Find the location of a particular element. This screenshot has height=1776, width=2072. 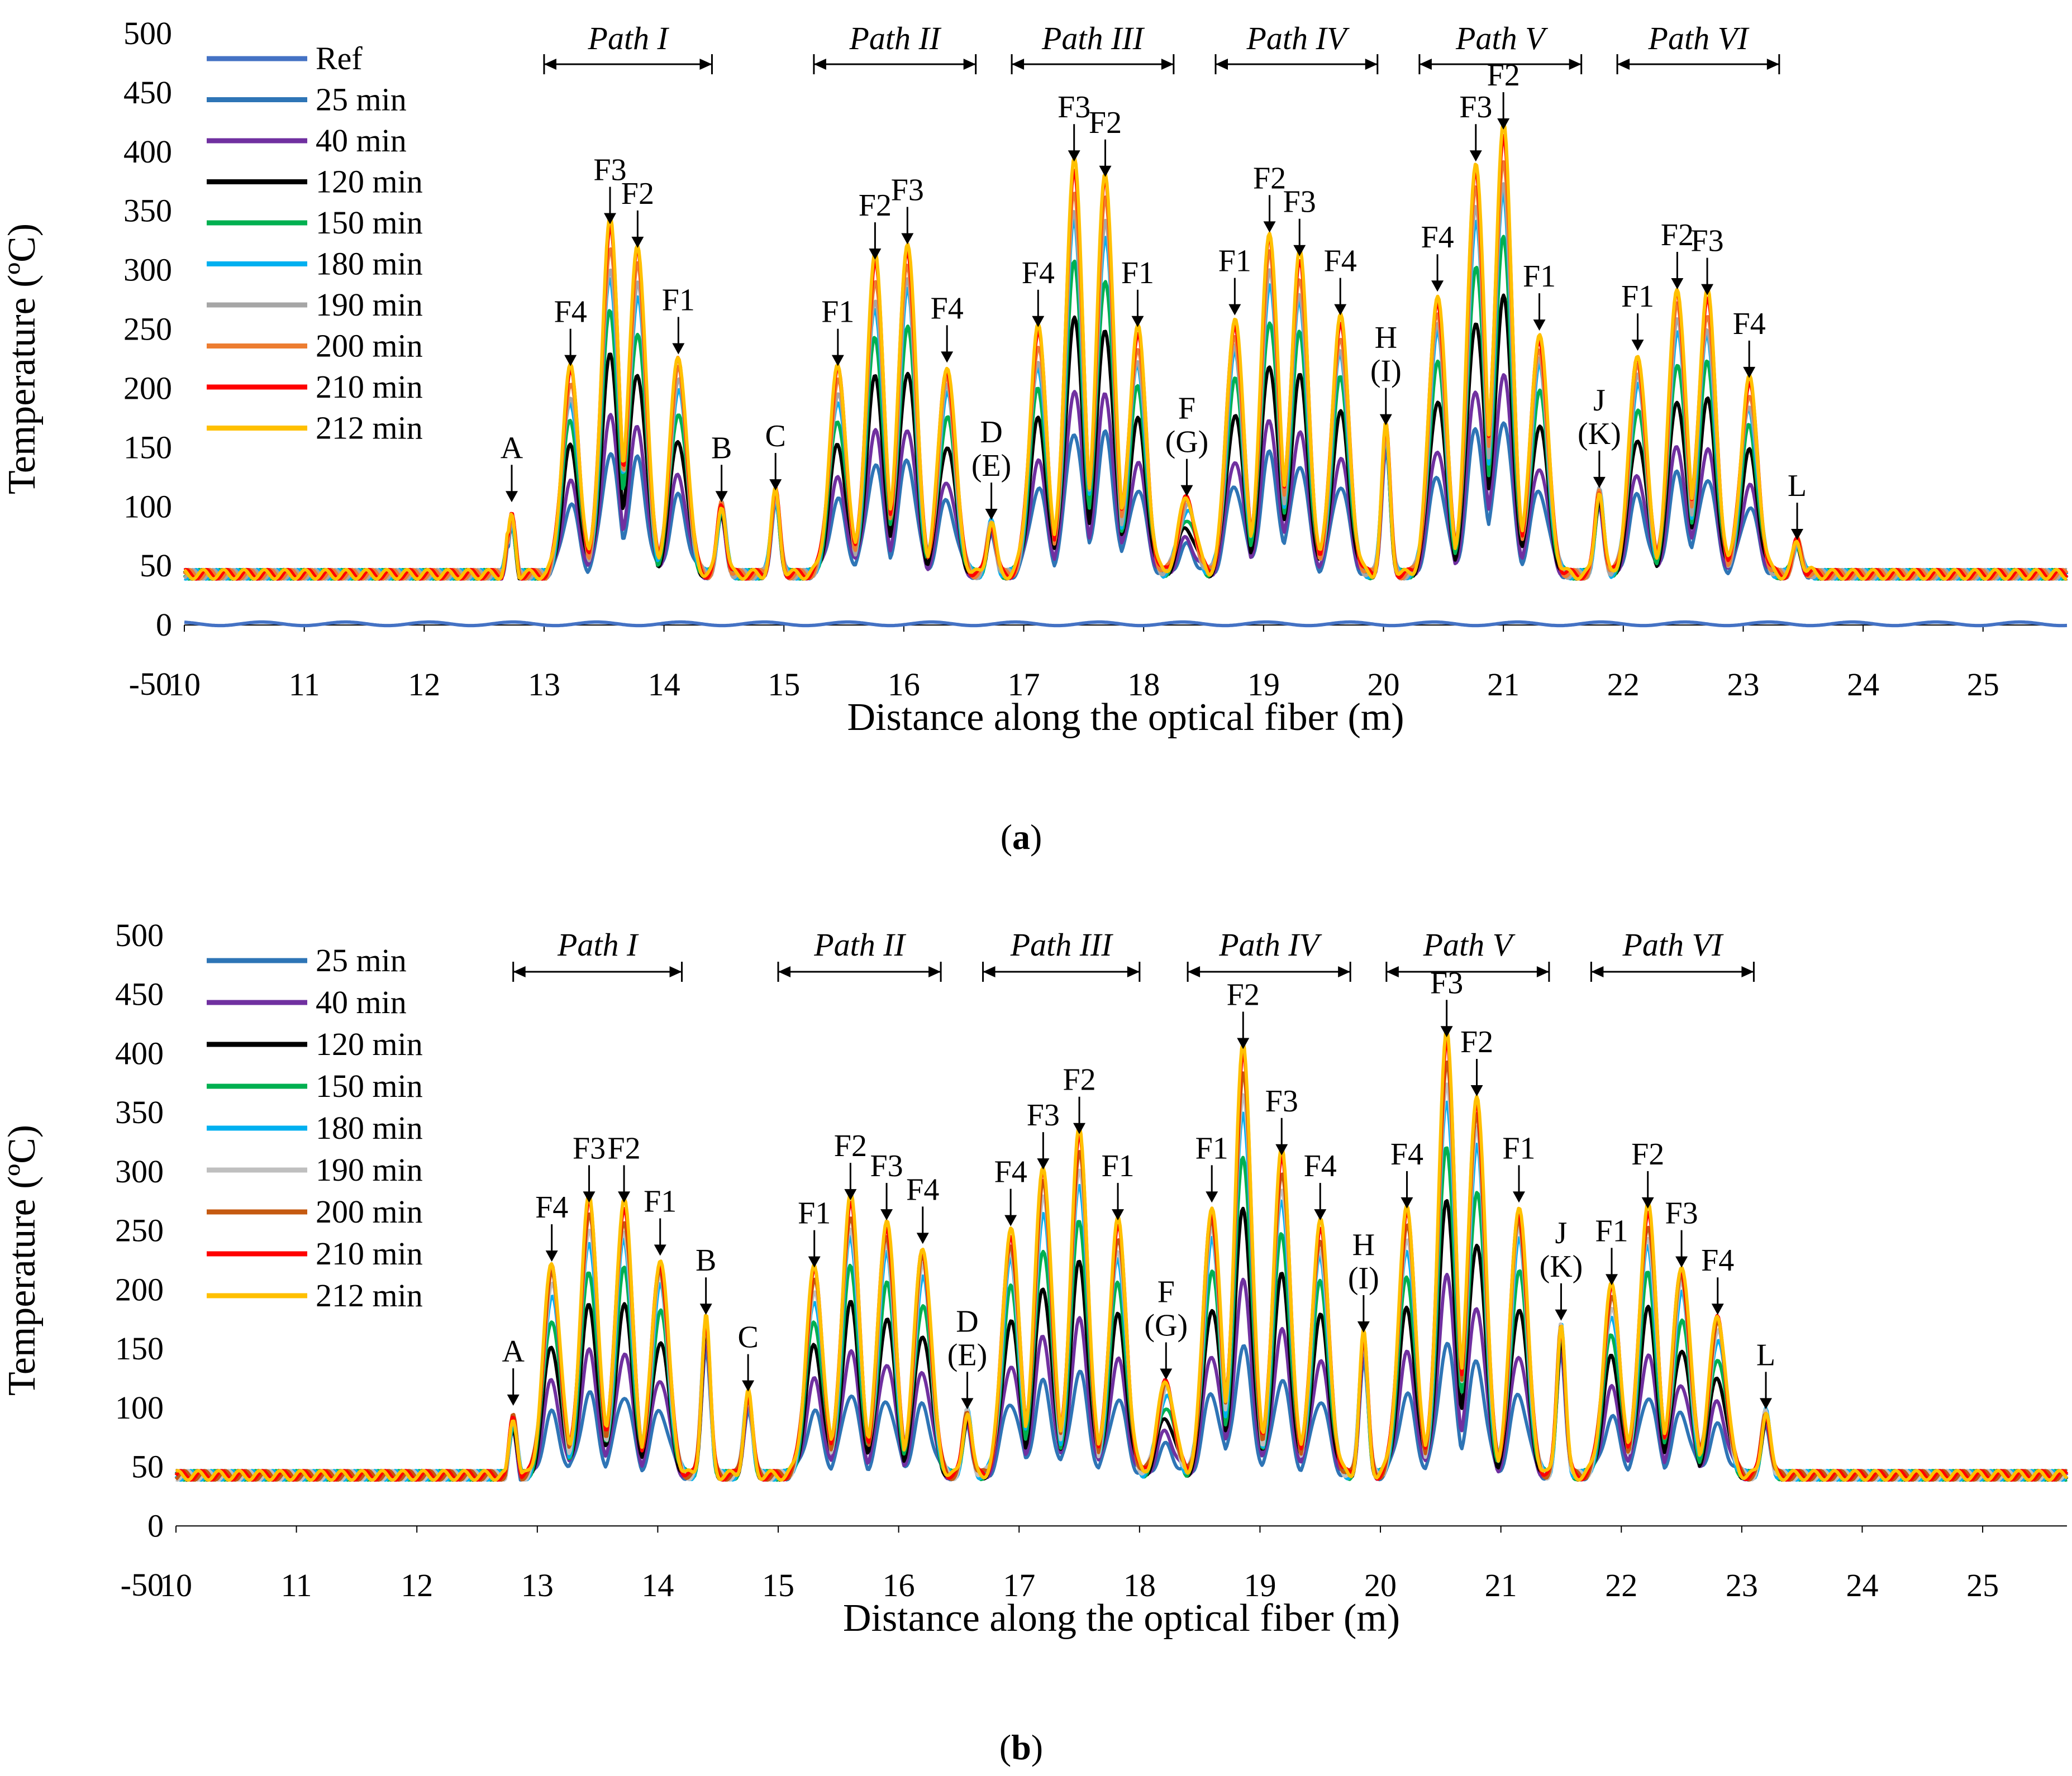

series-line is located at coordinates (1126, 624).